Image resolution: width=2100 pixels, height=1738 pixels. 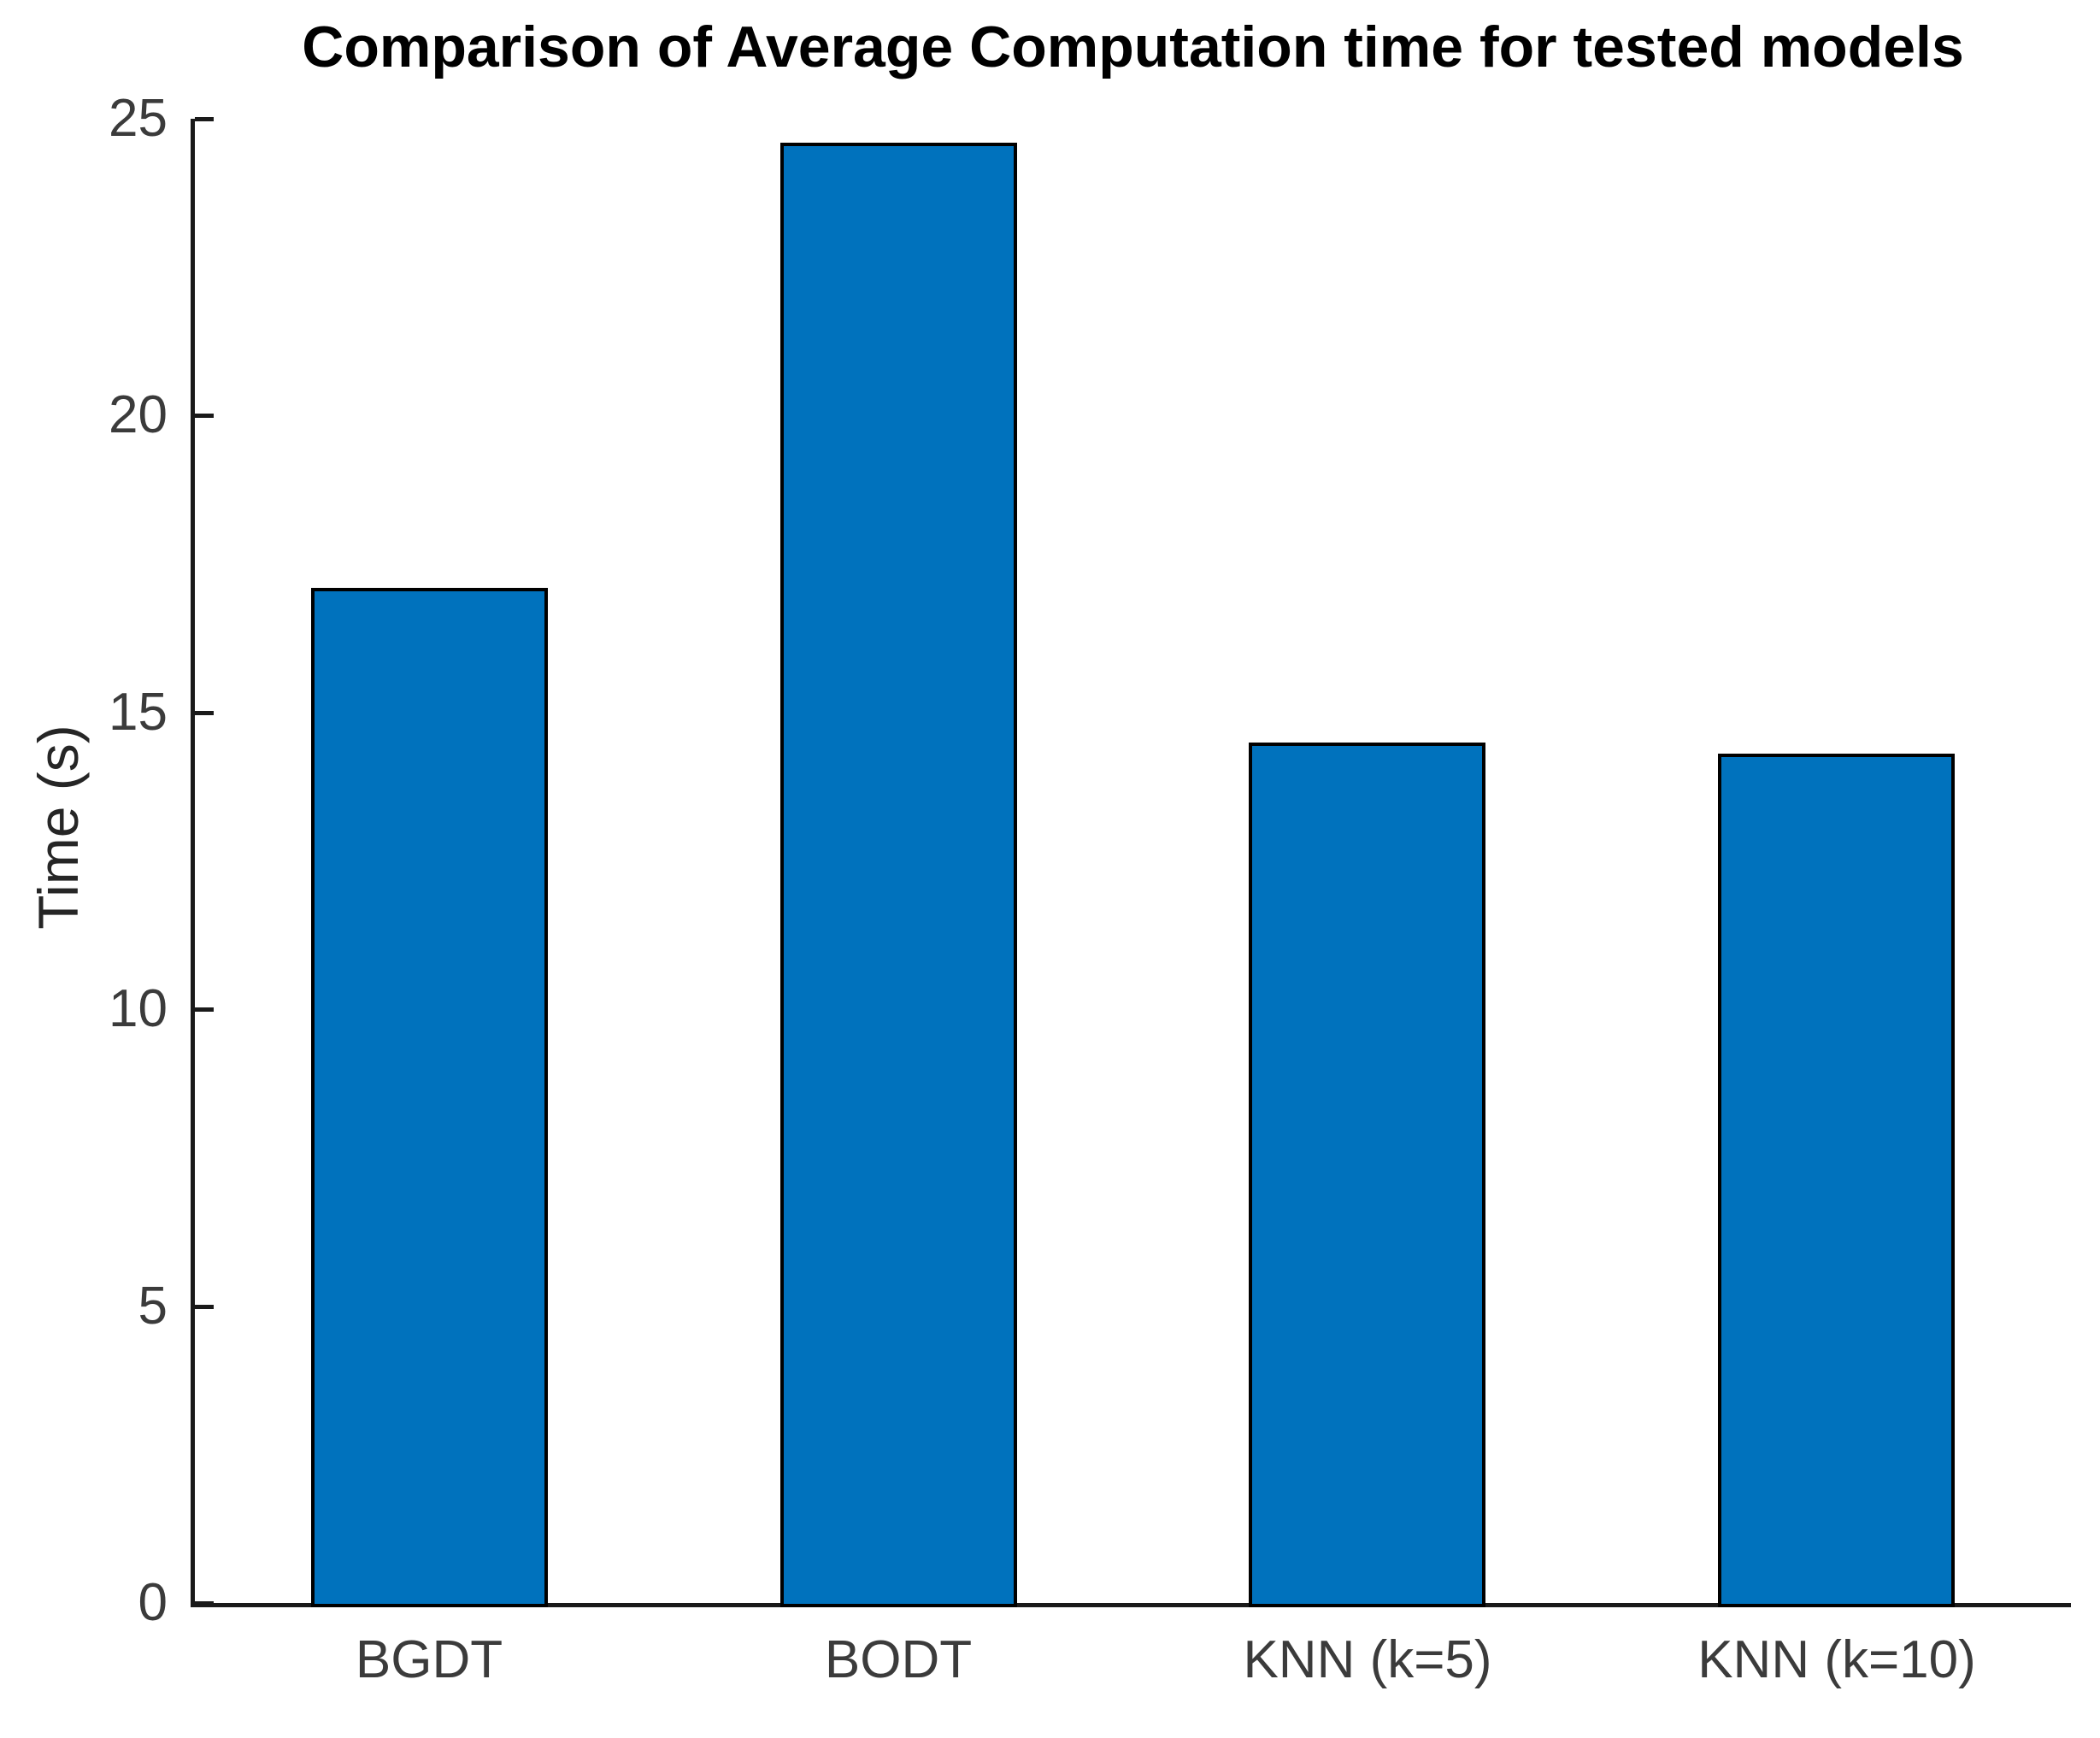 I want to click on y-axis-label: Time (s), so click(x=58, y=827).